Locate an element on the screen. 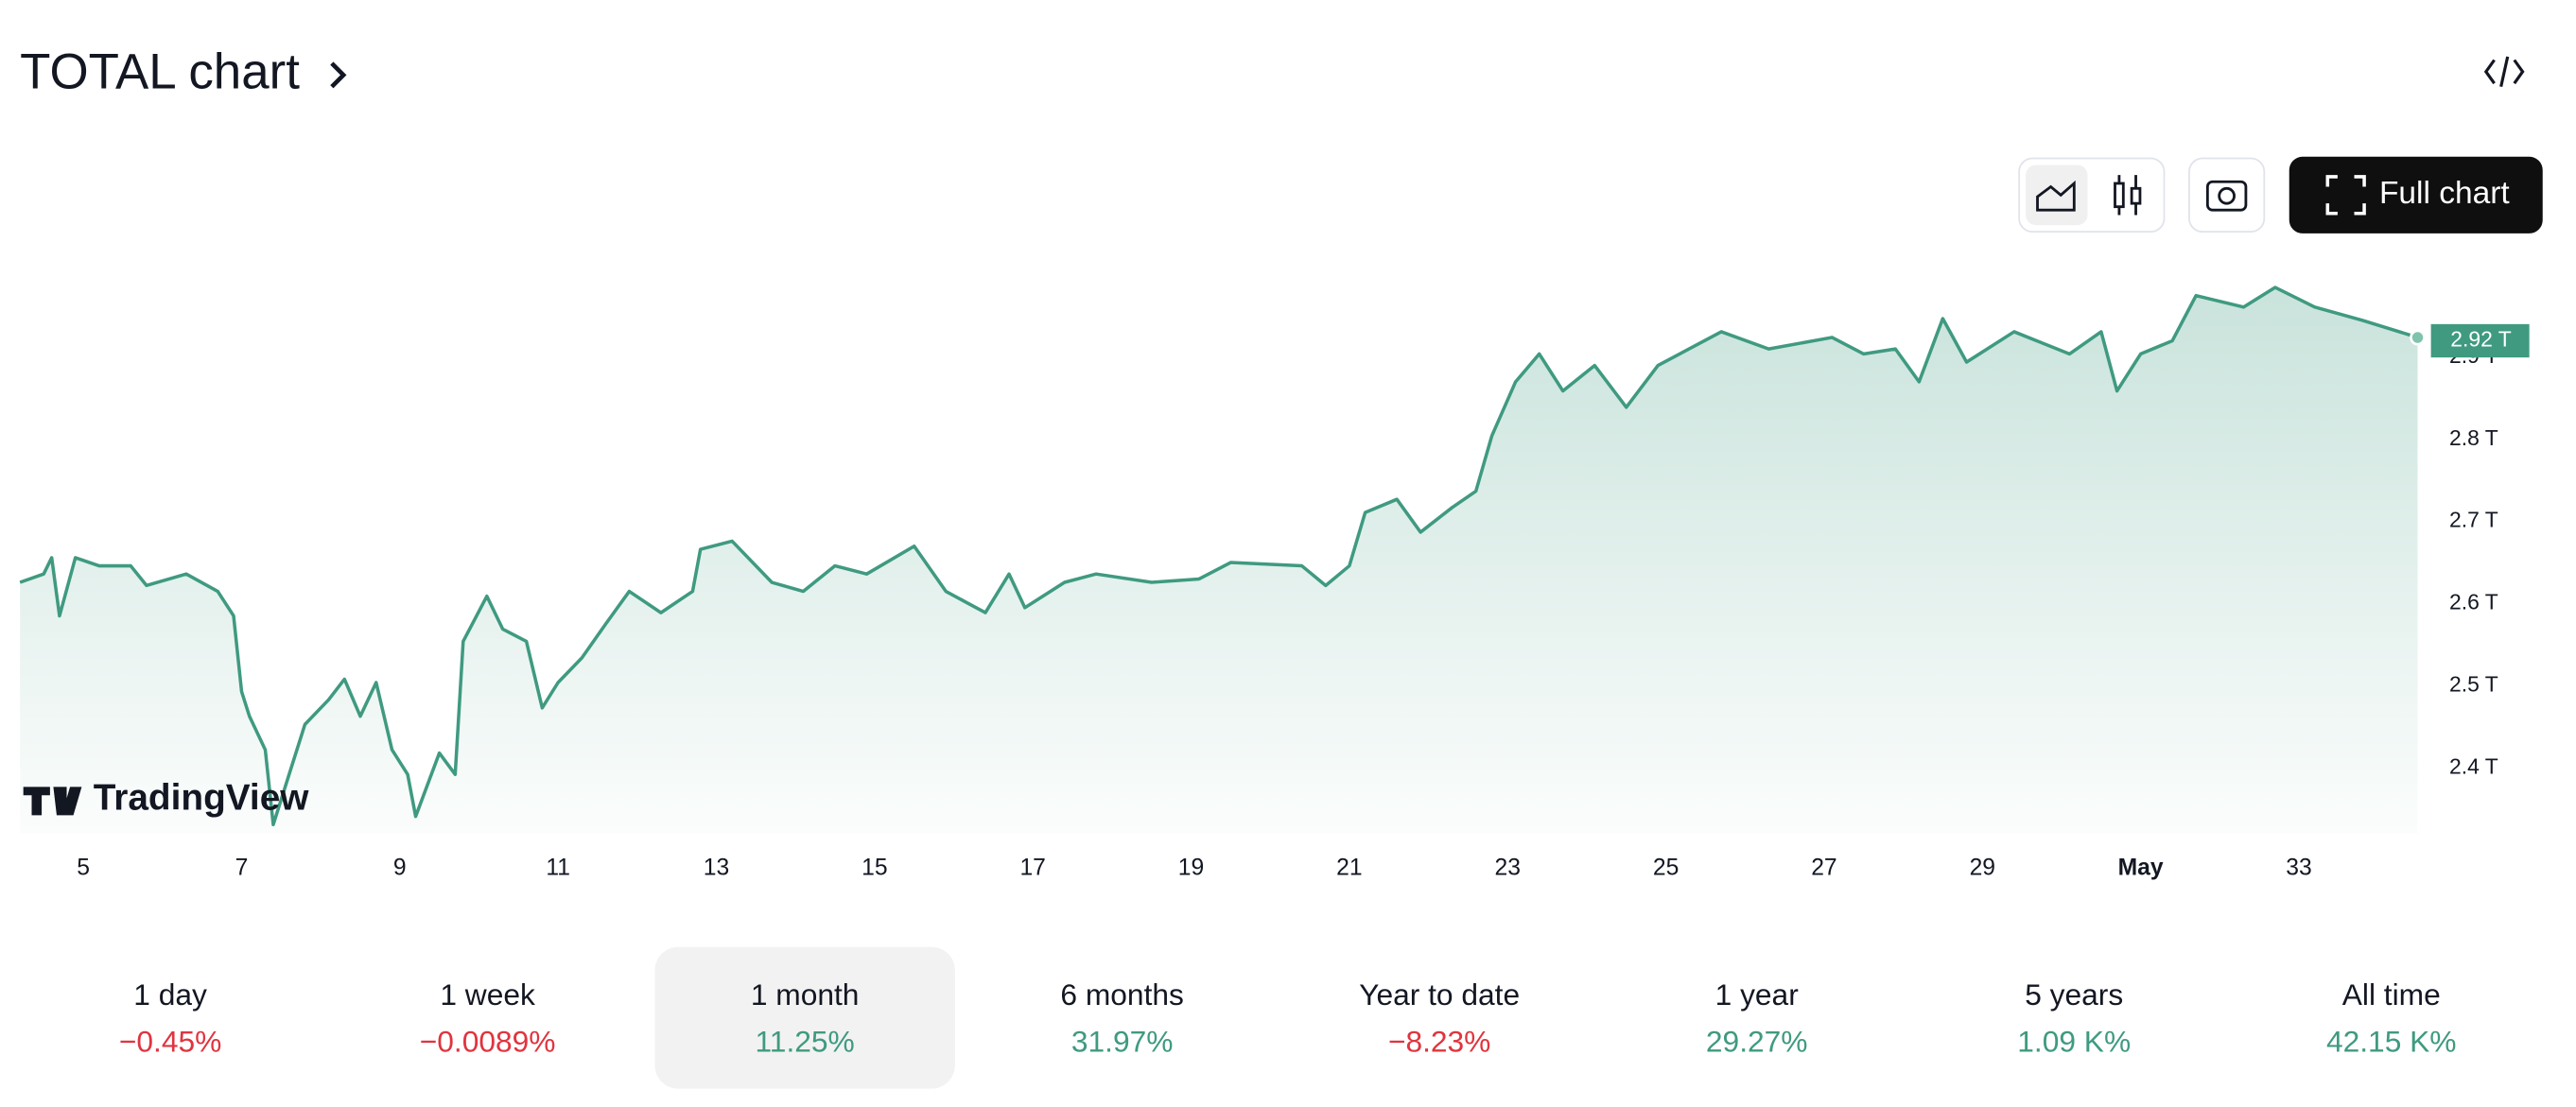 This screenshot has width=2576, height=1107. x-tick-label: 7 is located at coordinates (242, 867).